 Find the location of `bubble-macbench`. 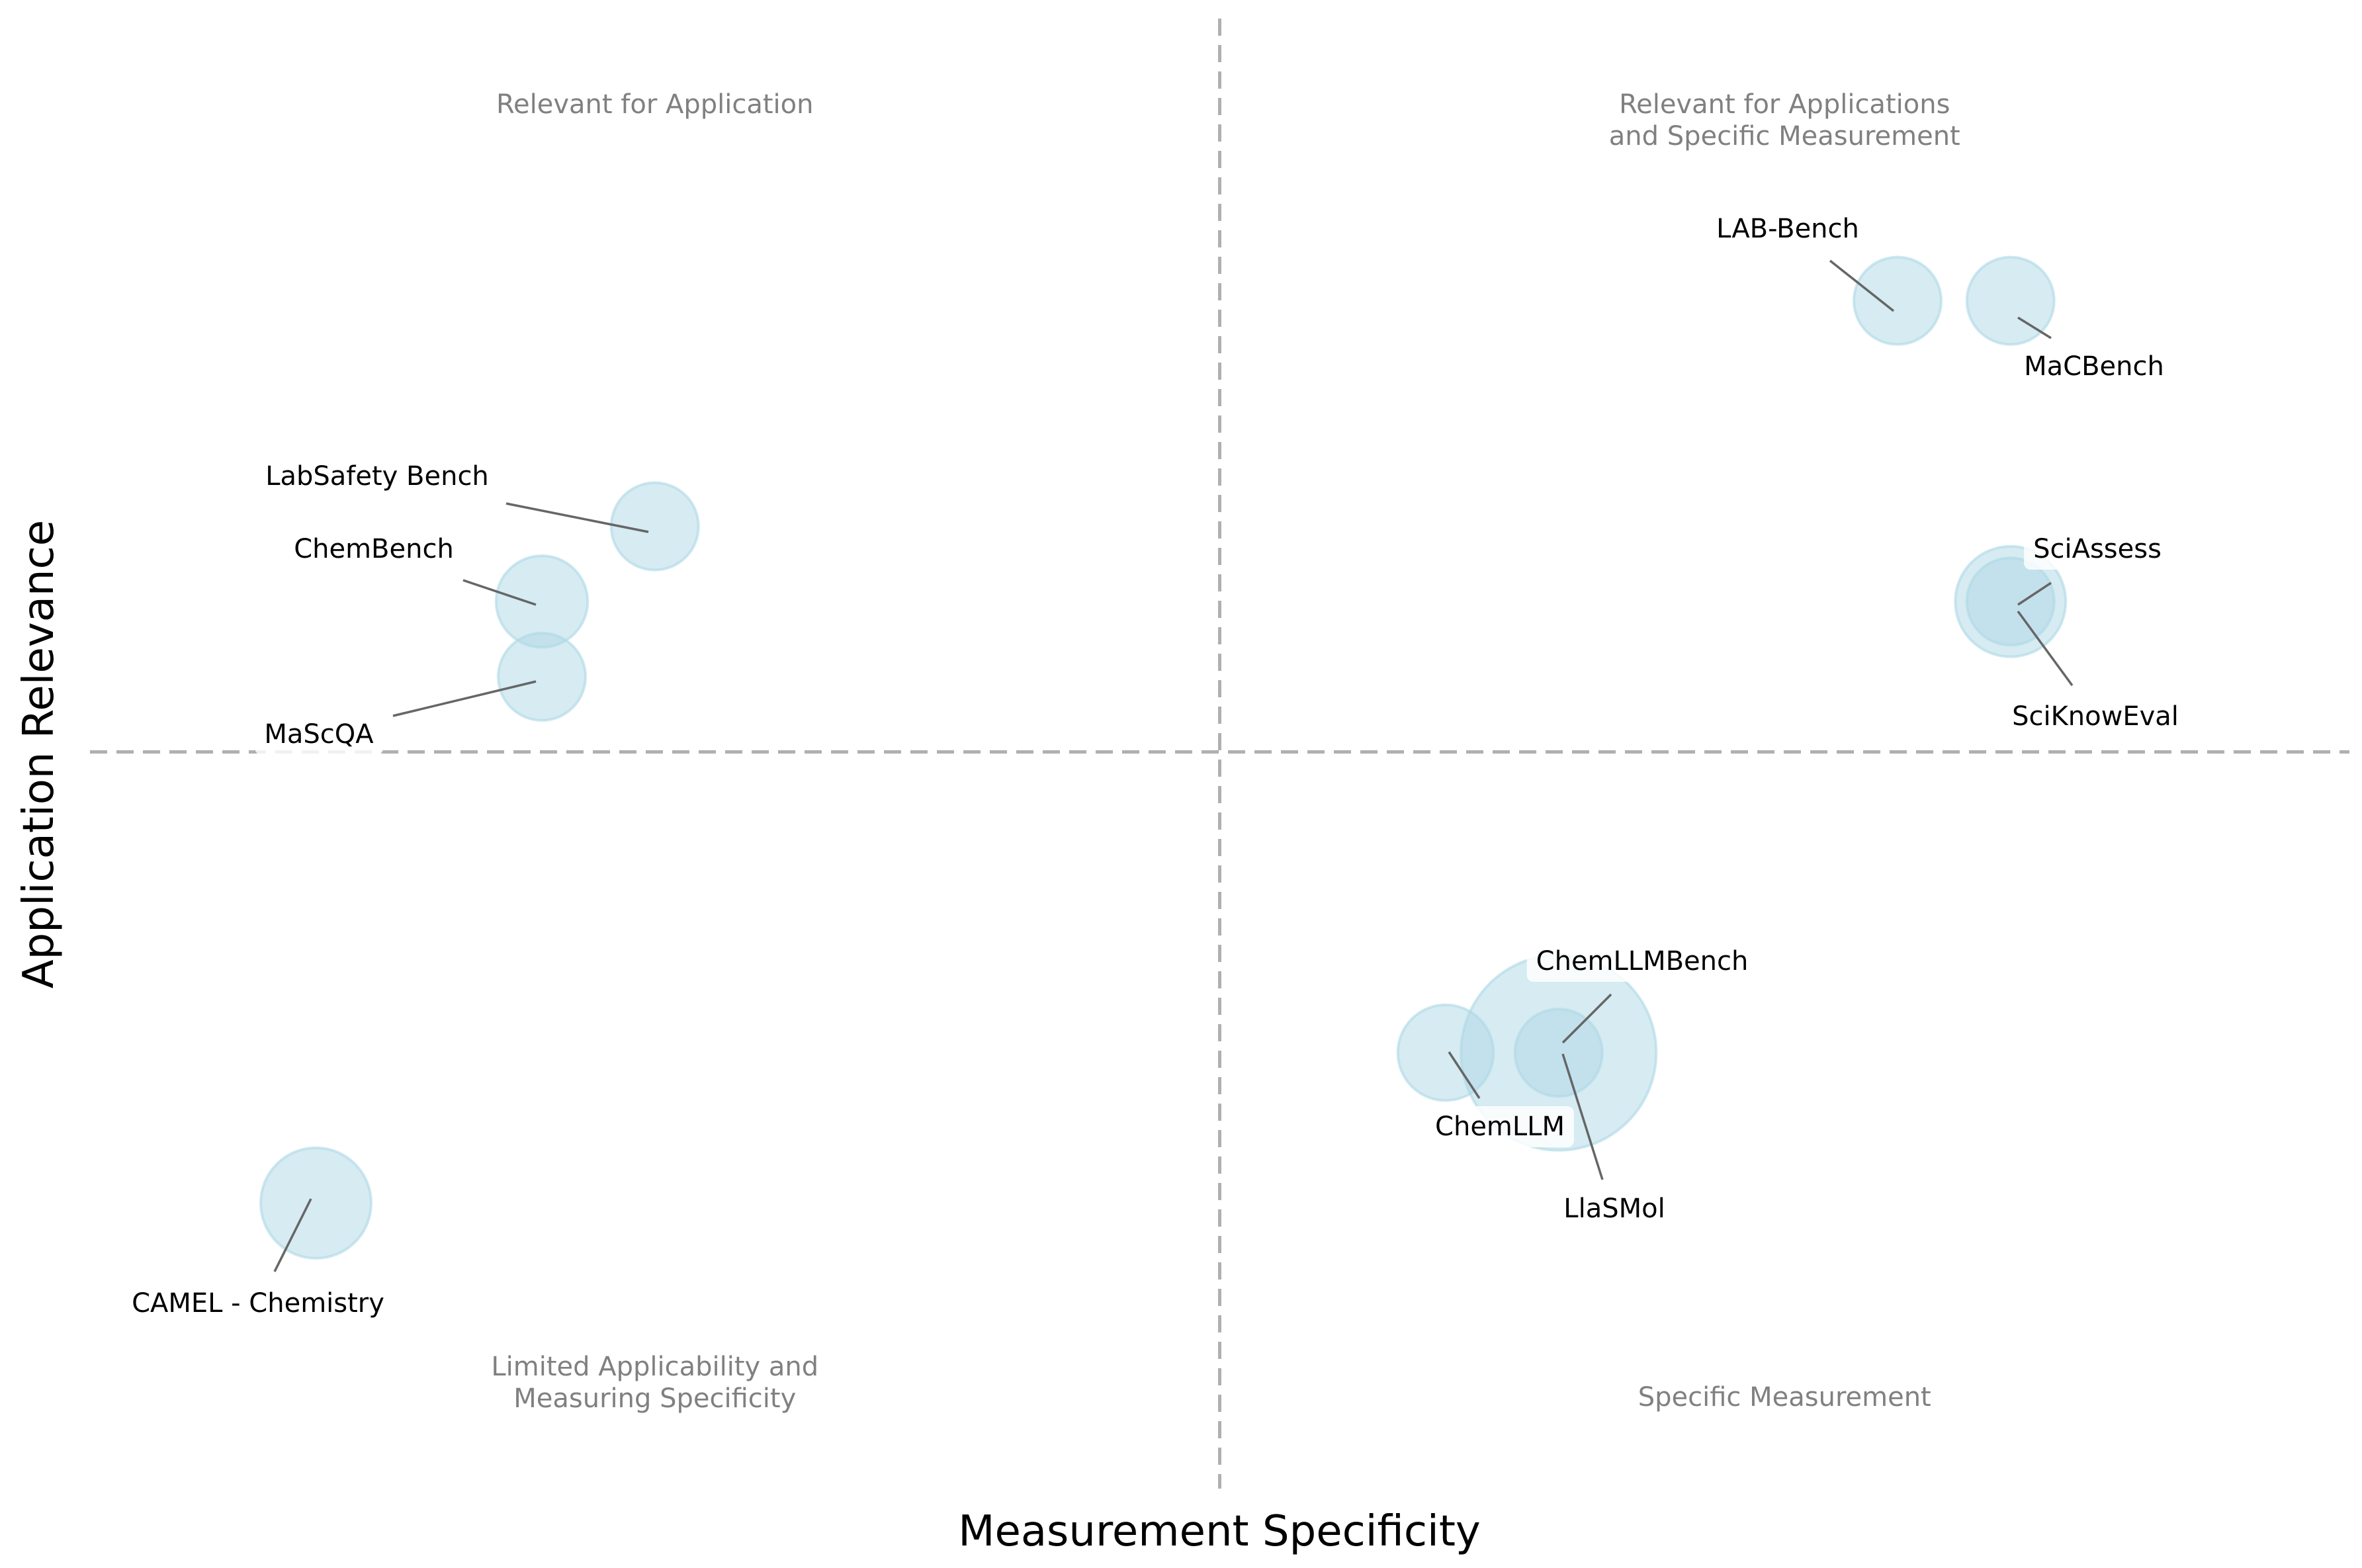

bubble-macbench is located at coordinates (2010, 301).